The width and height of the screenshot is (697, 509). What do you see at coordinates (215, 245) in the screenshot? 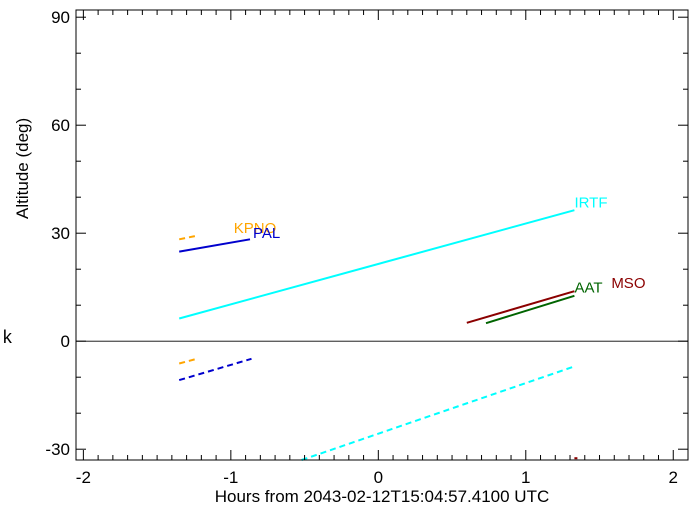
I see `pal-solid-line` at bounding box center [215, 245].